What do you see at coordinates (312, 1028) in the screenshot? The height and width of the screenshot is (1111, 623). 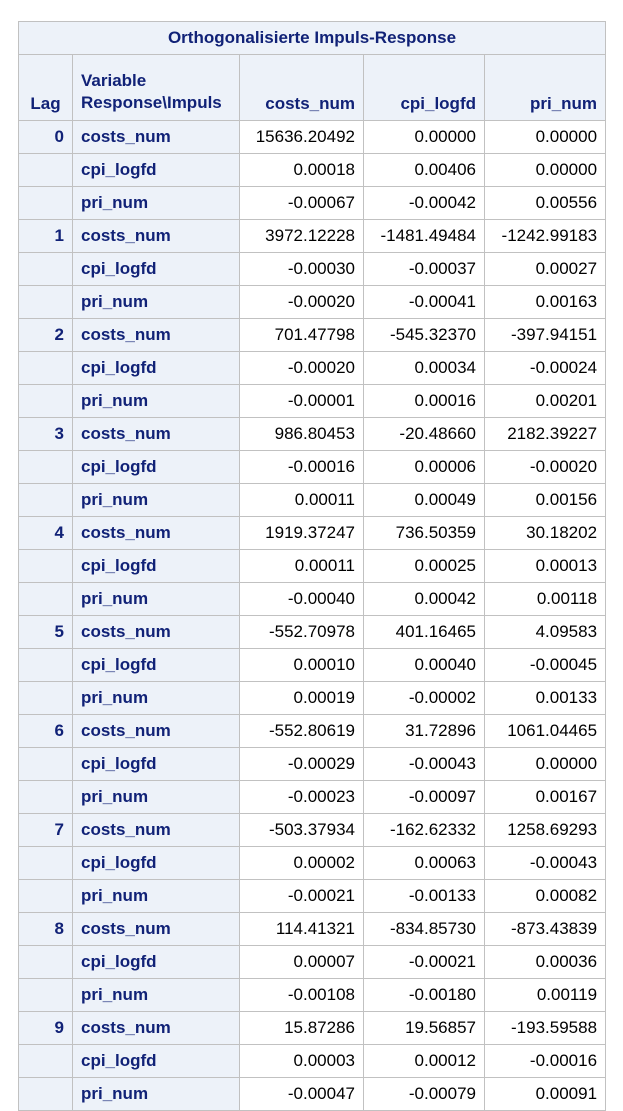 I see `table-row: 9 costs_num 15.87286 19.56857 -193.59588` at bounding box center [312, 1028].